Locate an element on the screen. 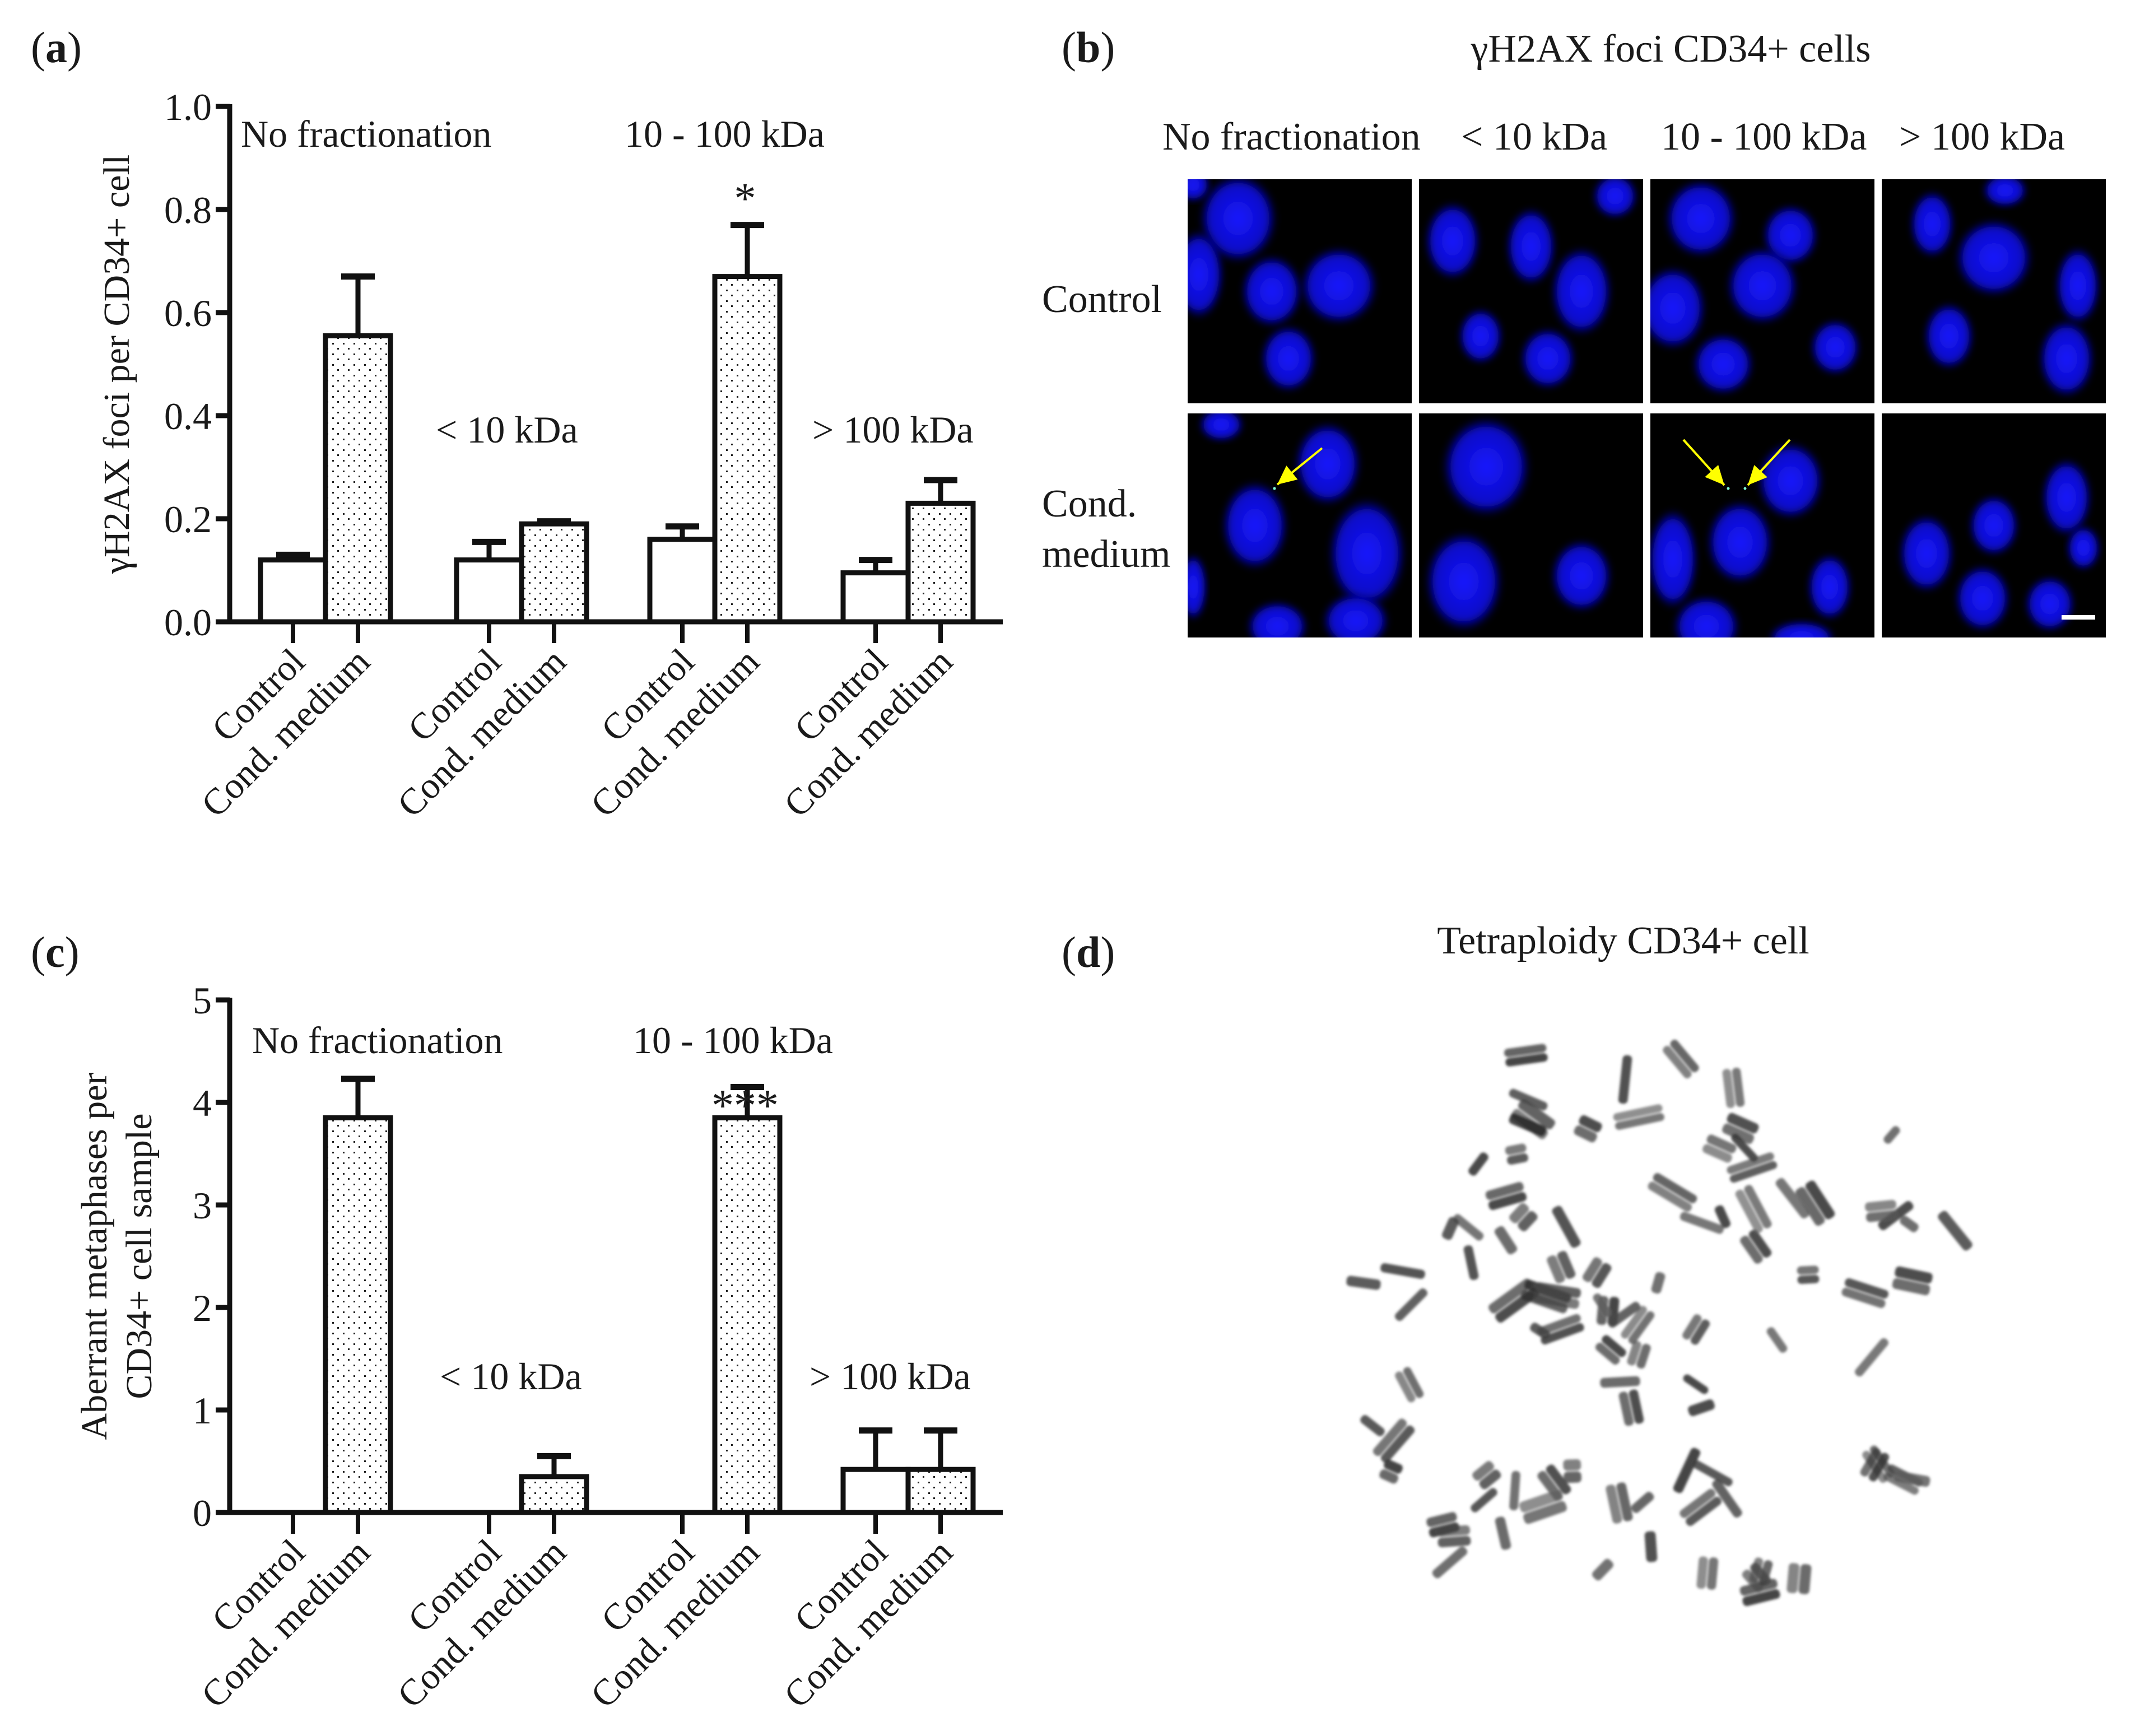 The image size is (2154, 1736). chromosomes is located at coordinates (1659, 1323).